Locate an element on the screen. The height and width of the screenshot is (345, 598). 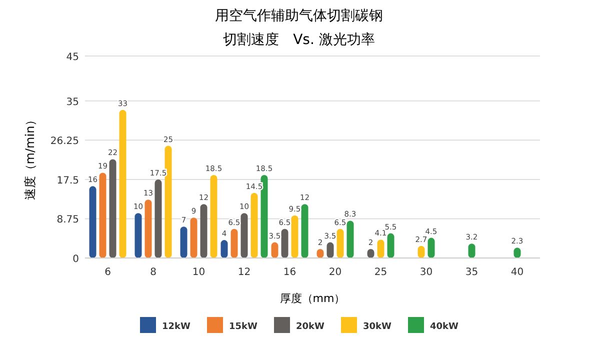
x-tick-label: 40 is located at coordinates (517, 272).